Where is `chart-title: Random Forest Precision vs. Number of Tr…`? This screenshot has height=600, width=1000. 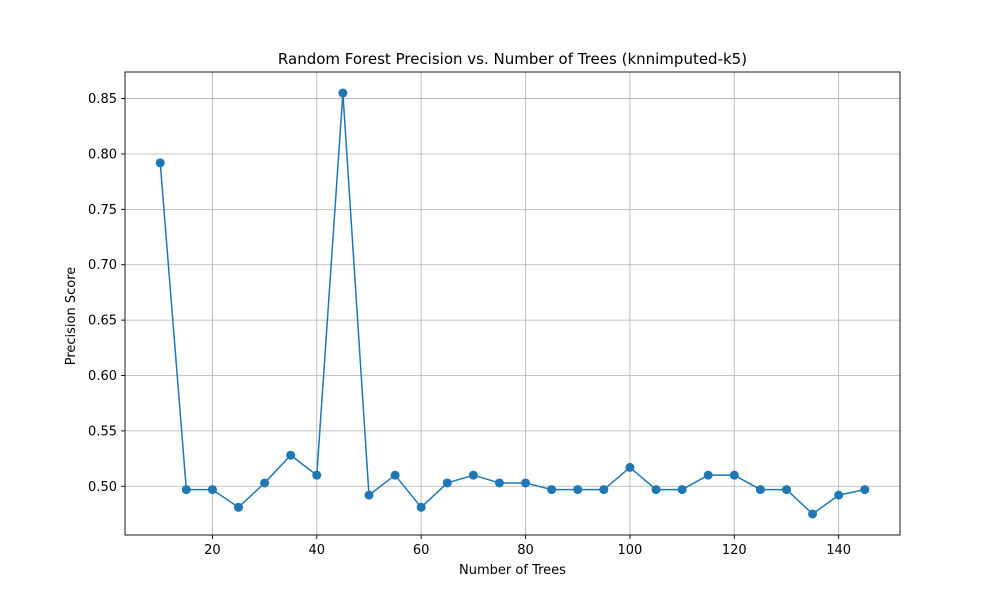
chart-title: Random Forest Precision vs. Number of Tr… is located at coordinates (512, 59).